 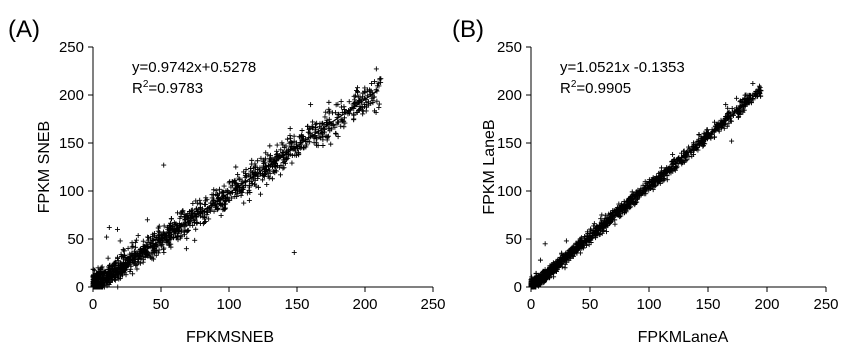 I want to click on panel-a-r2-sup: 2, so click(x=146, y=84).